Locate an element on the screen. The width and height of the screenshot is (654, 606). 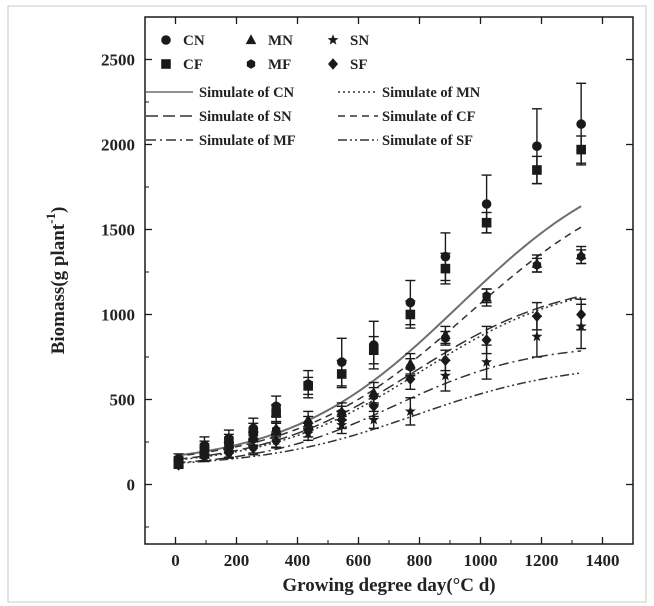
legend-item-mf: MF is located at coordinates (268, 65).